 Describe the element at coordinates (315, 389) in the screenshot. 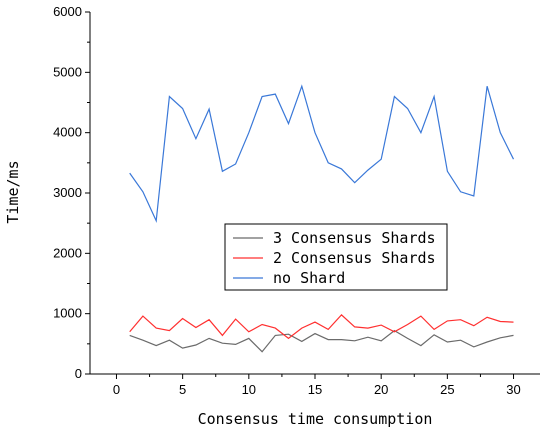

I see `x-tick-label: 15` at that location.